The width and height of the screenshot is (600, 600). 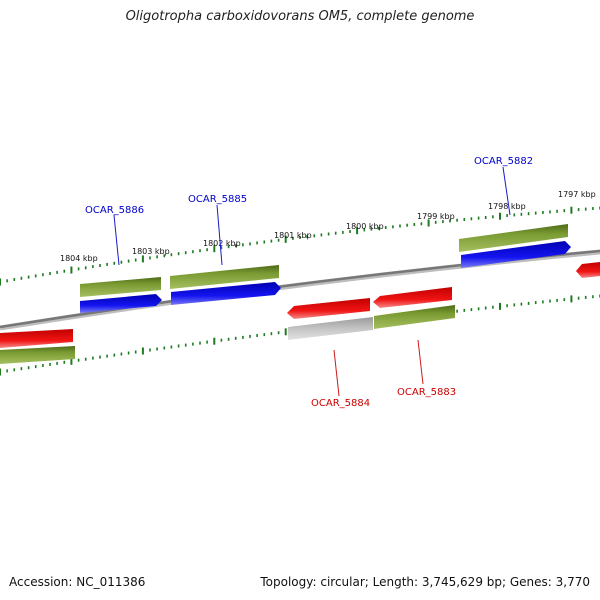 What do you see at coordinates (503, 161) in the screenshot?
I see `gene-label-ocar-5882: OCAR_5882` at bounding box center [503, 161].